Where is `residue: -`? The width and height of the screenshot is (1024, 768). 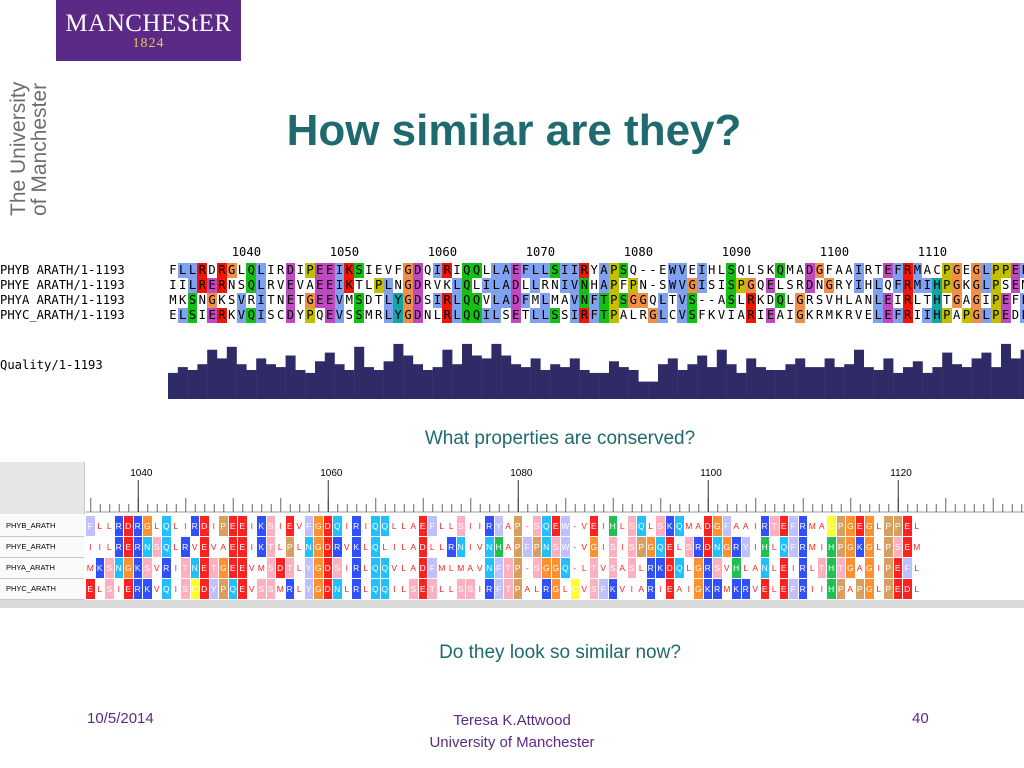
residue: - is located at coordinates (653, 270).